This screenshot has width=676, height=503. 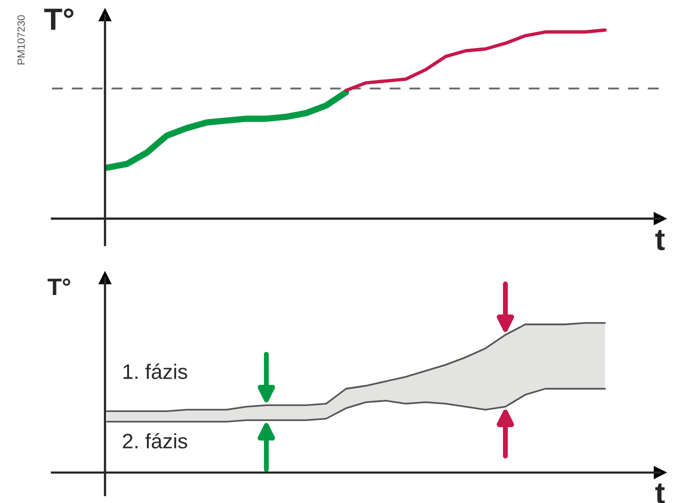 I want to click on x-axis-title: t, so click(x=660, y=240).